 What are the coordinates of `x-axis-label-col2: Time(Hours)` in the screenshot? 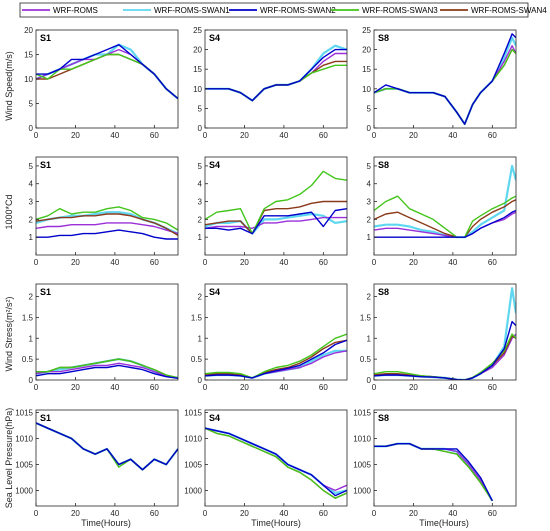 It's located at (276, 523).